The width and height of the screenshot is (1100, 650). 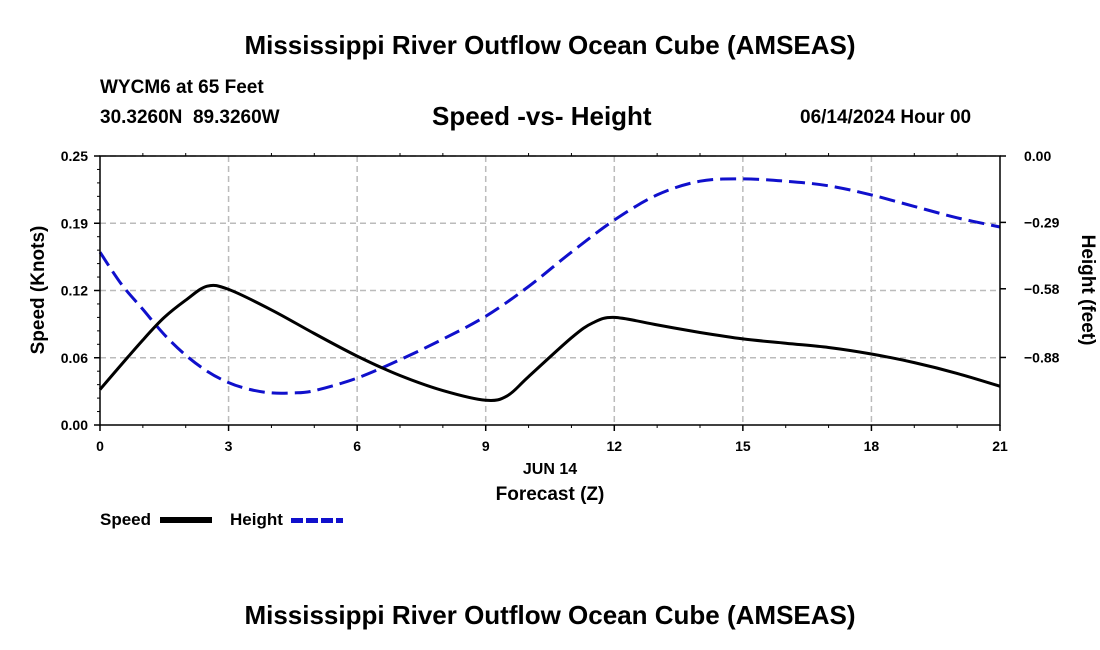 What do you see at coordinates (550, 494) in the screenshot?
I see `x-axis-label: Forecast (Z)` at bounding box center [550, 494].